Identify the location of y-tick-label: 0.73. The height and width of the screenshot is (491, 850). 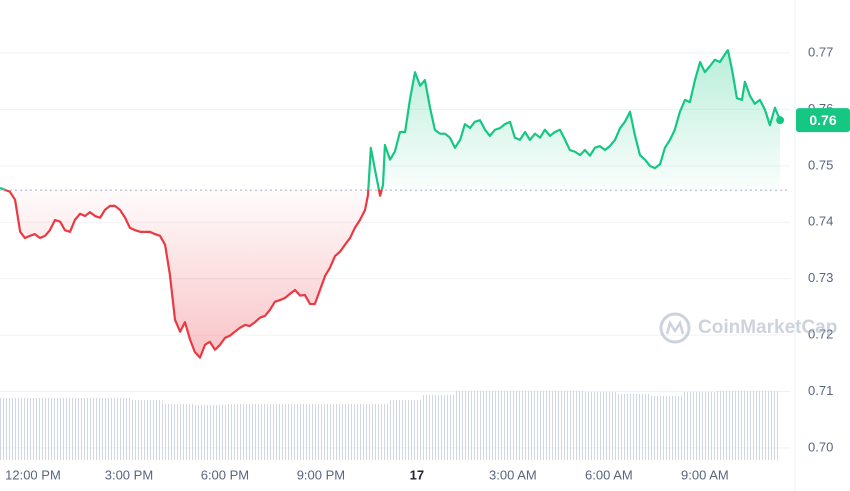
(820, 277).